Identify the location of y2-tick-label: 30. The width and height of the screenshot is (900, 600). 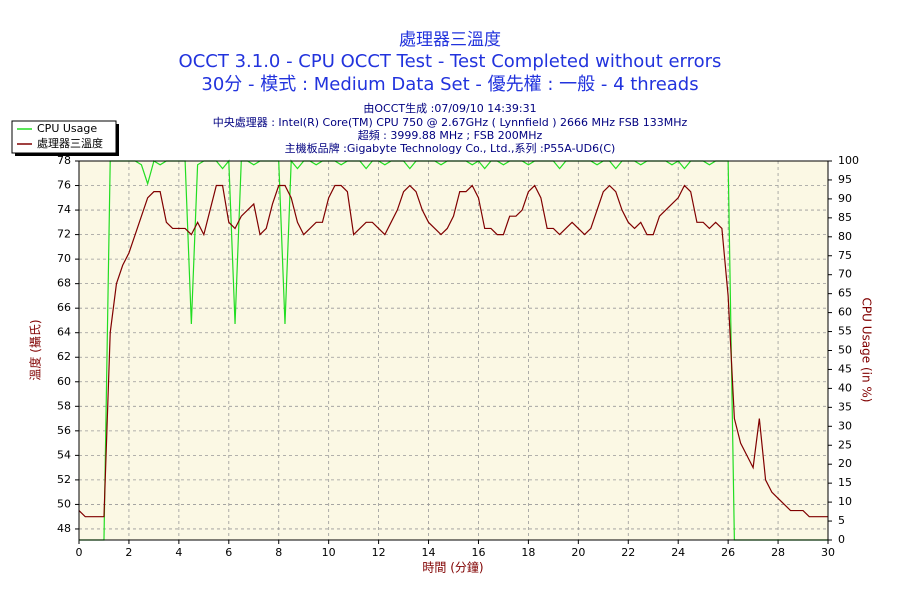
(845, 425).